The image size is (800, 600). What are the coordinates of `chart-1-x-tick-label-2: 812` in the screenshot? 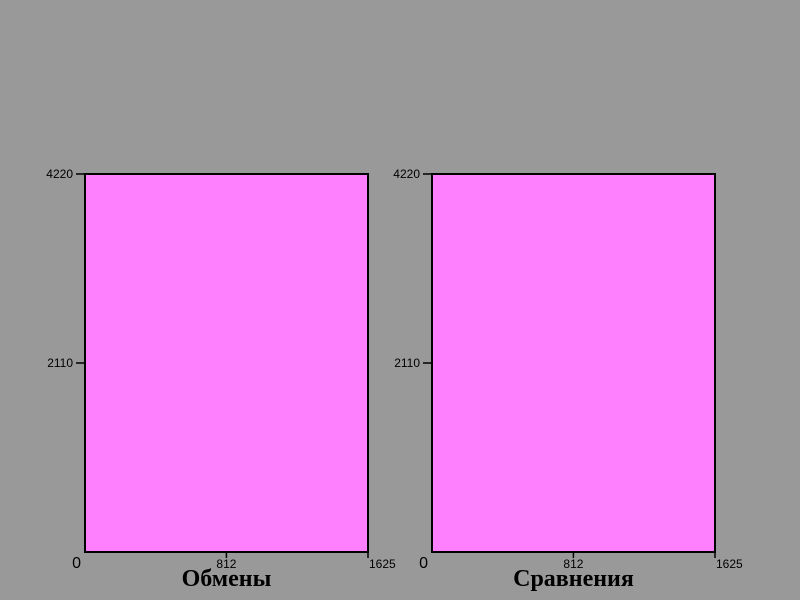 It's located at (226, 564).